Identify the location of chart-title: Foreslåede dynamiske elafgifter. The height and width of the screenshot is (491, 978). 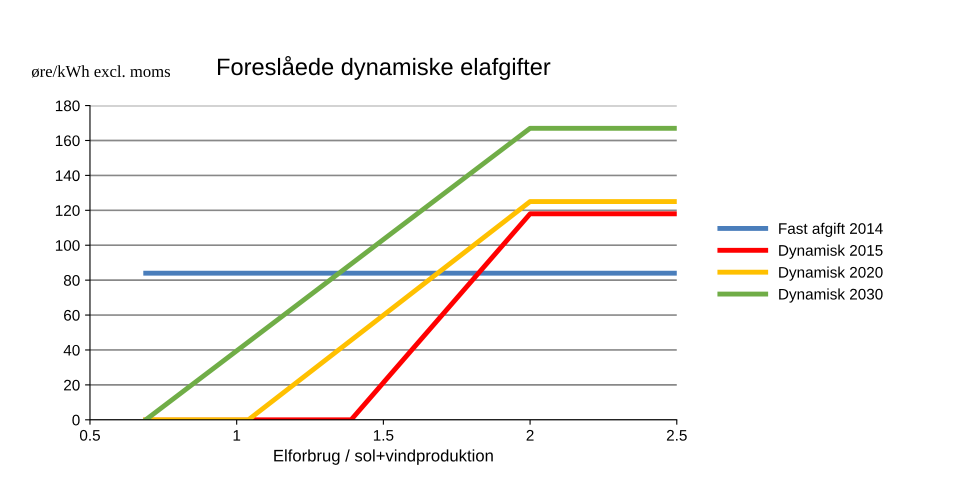
(384, 68).